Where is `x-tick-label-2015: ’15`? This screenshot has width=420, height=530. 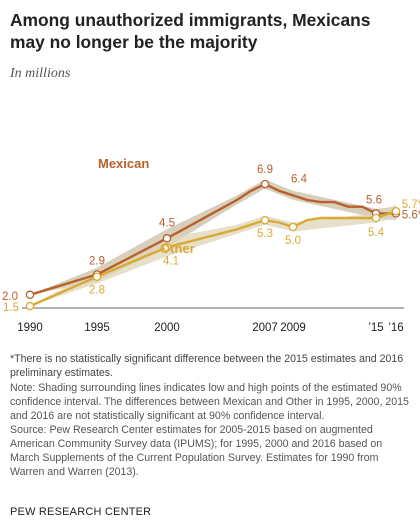 x-tick-label-2015: ’15 is located at coordinates (375, 328).